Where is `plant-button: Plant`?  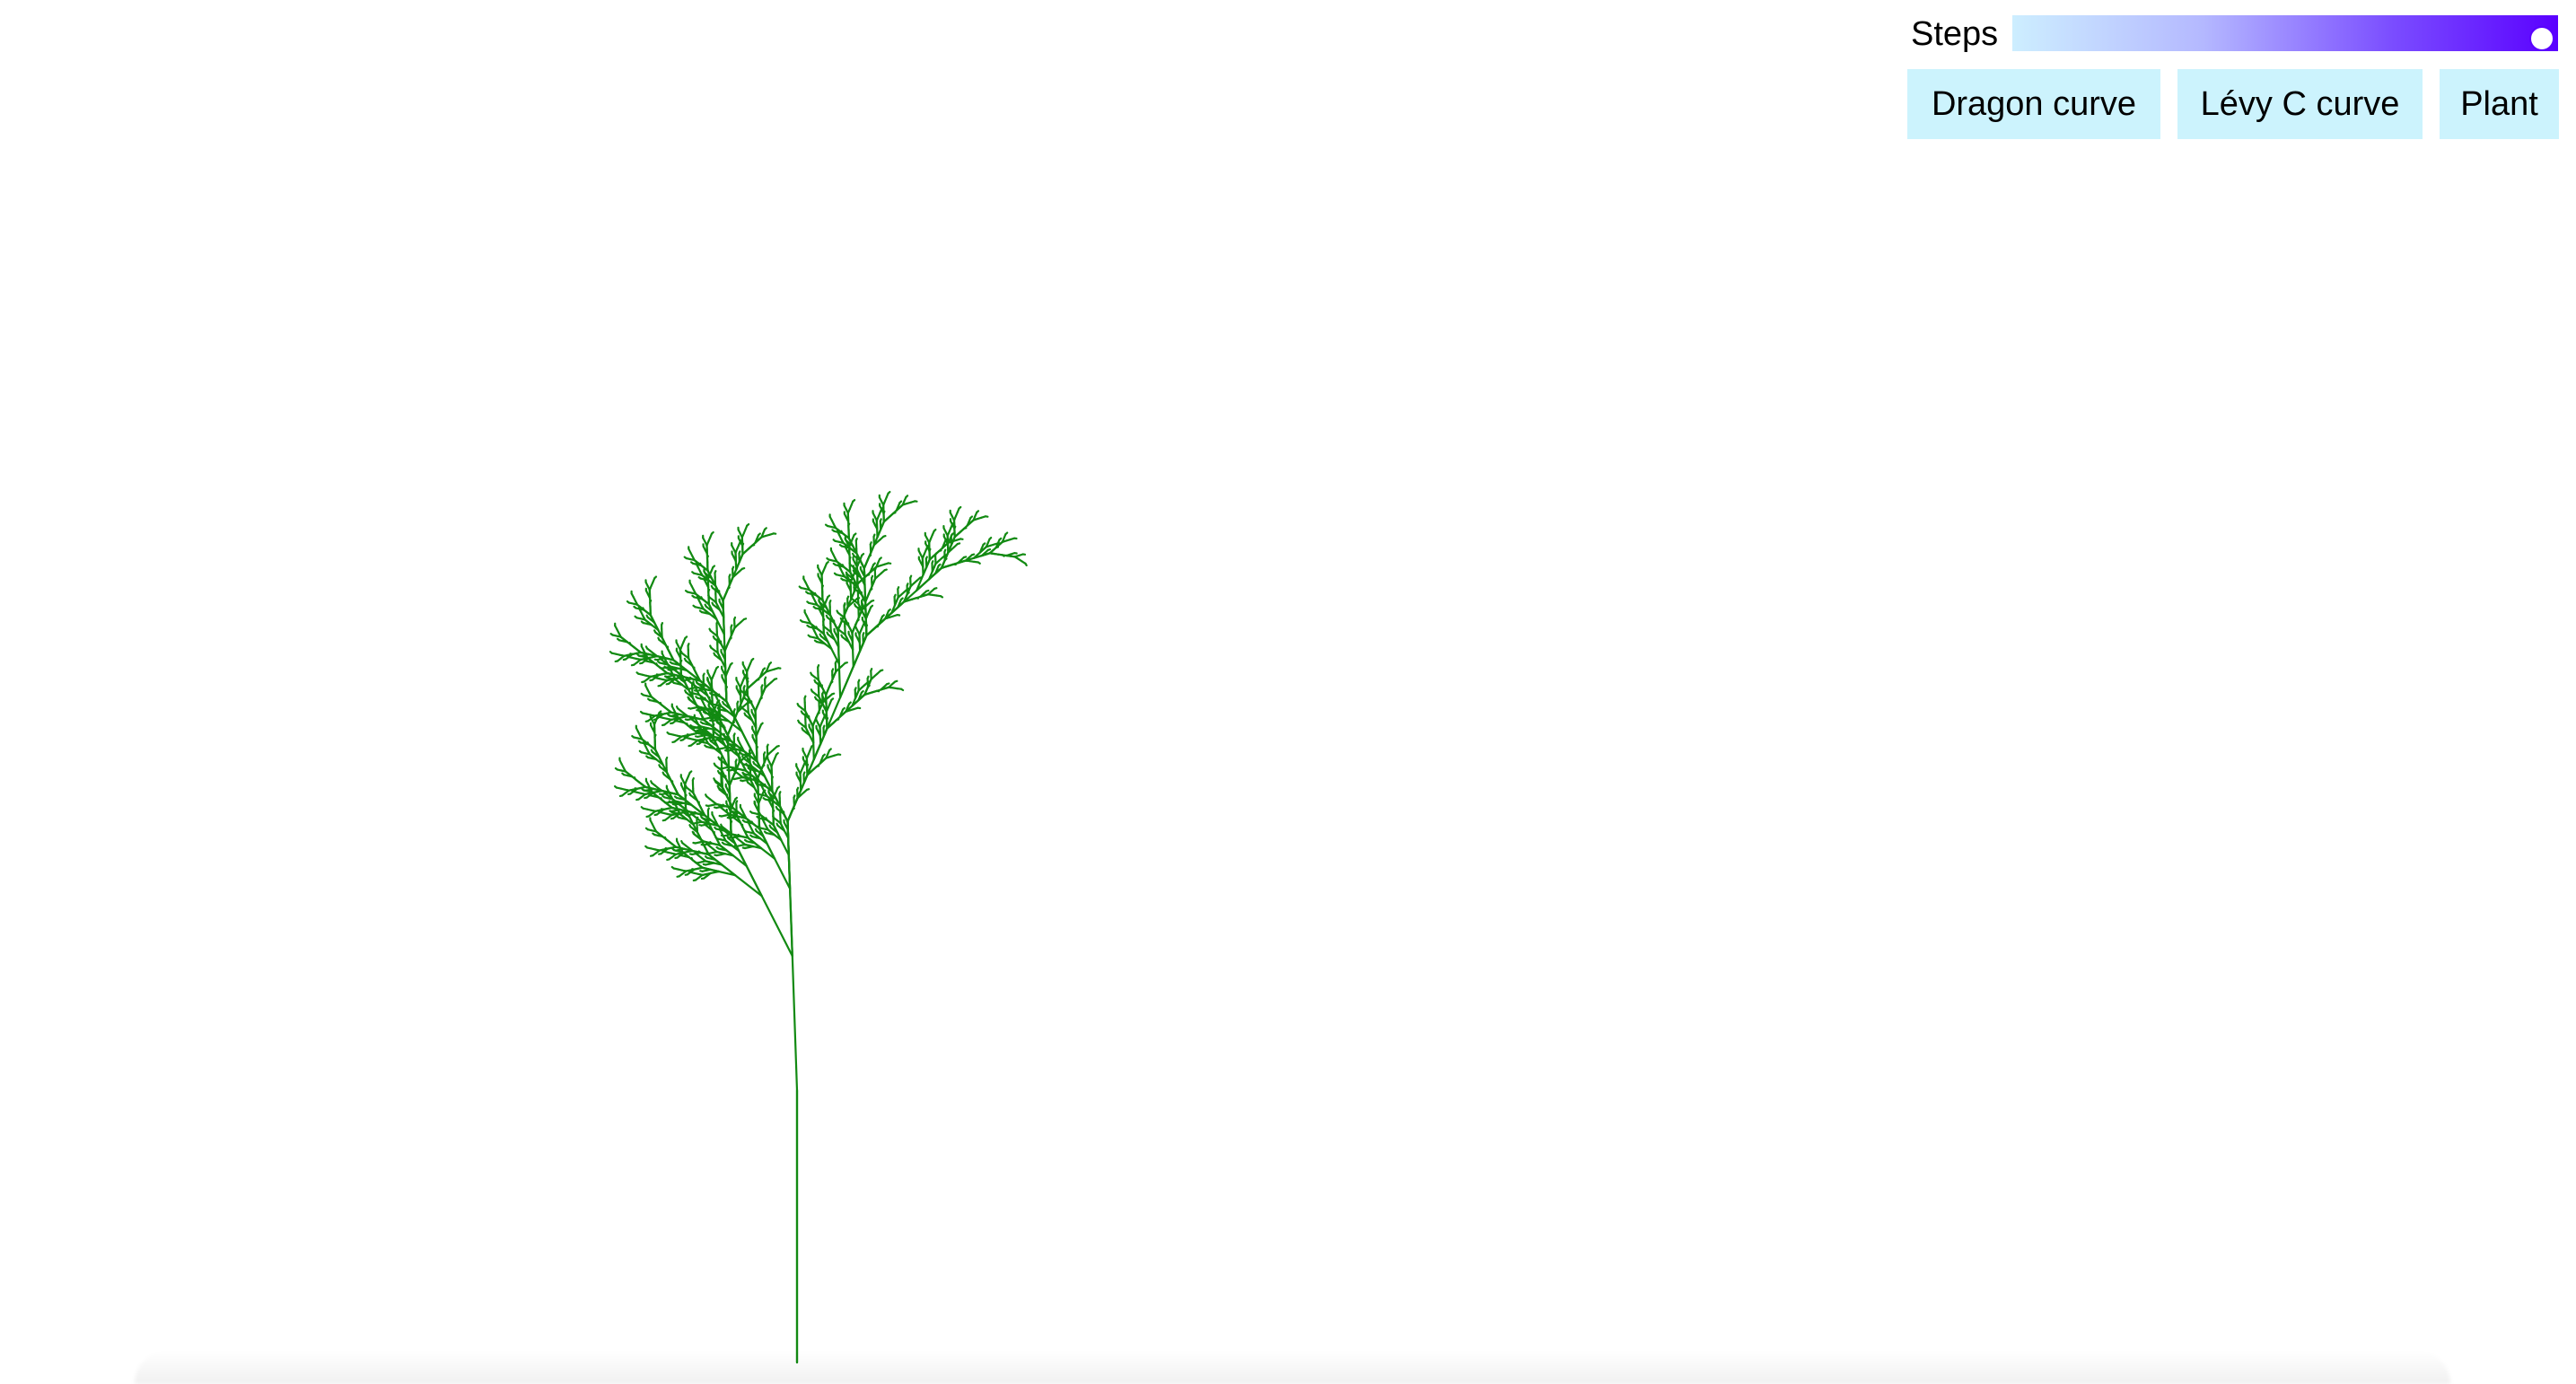
plant-button: Plant is located at coordinates (2499, 104).